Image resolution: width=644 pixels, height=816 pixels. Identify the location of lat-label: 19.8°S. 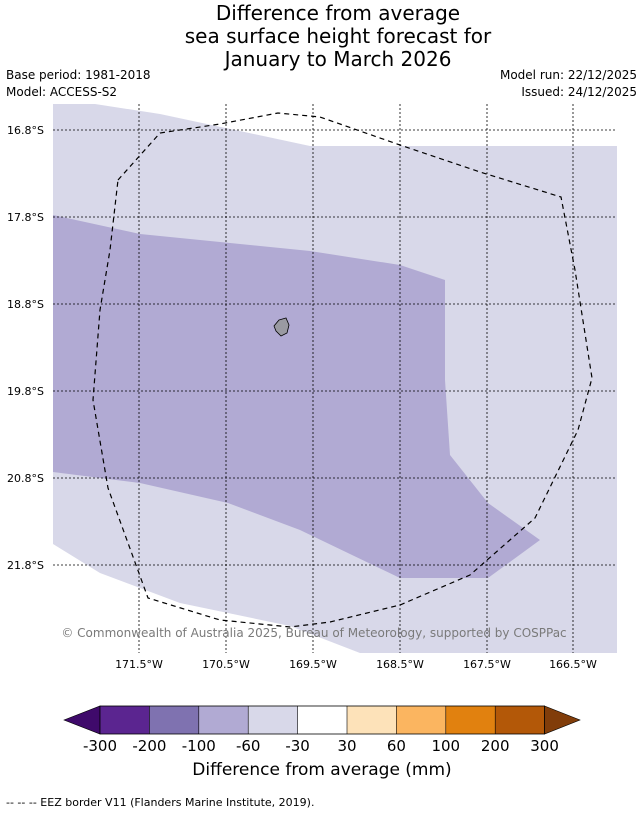
(25, 391).